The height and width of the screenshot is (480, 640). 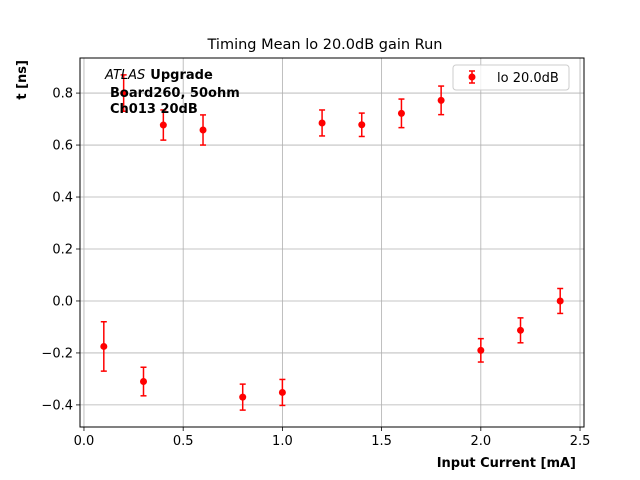 What do you see at coordinates (472, 77) in the screenshot?
I see `legend-marker` at bounding box center [472, 77].